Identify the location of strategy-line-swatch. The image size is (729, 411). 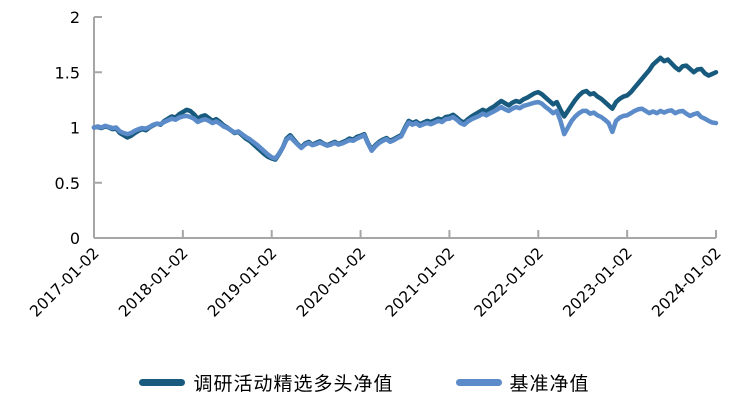
(162, 382).